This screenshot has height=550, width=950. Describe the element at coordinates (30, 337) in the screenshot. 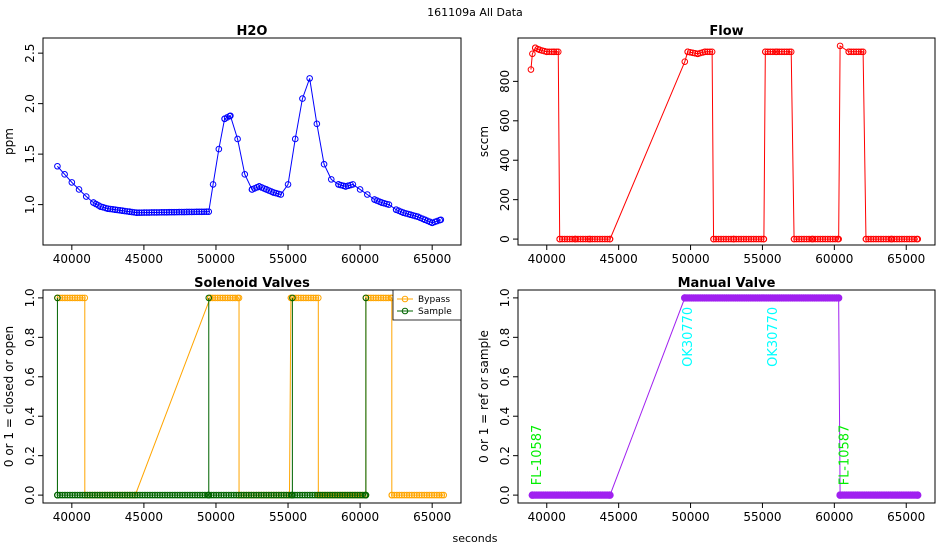

I see `y-tick-label: 0.8` at that location.